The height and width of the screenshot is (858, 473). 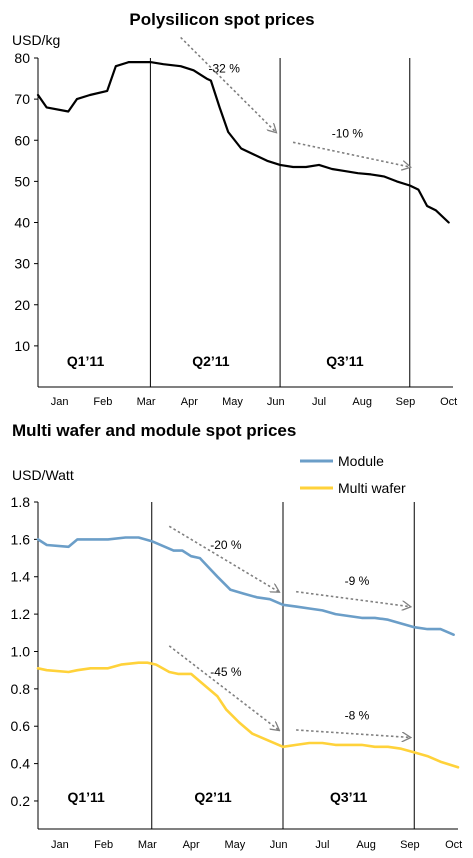 What do you see at coordinates (21, 577) in the screenshot?
I see `y-tick-label: 1.4` at bounding box center [21, 577].